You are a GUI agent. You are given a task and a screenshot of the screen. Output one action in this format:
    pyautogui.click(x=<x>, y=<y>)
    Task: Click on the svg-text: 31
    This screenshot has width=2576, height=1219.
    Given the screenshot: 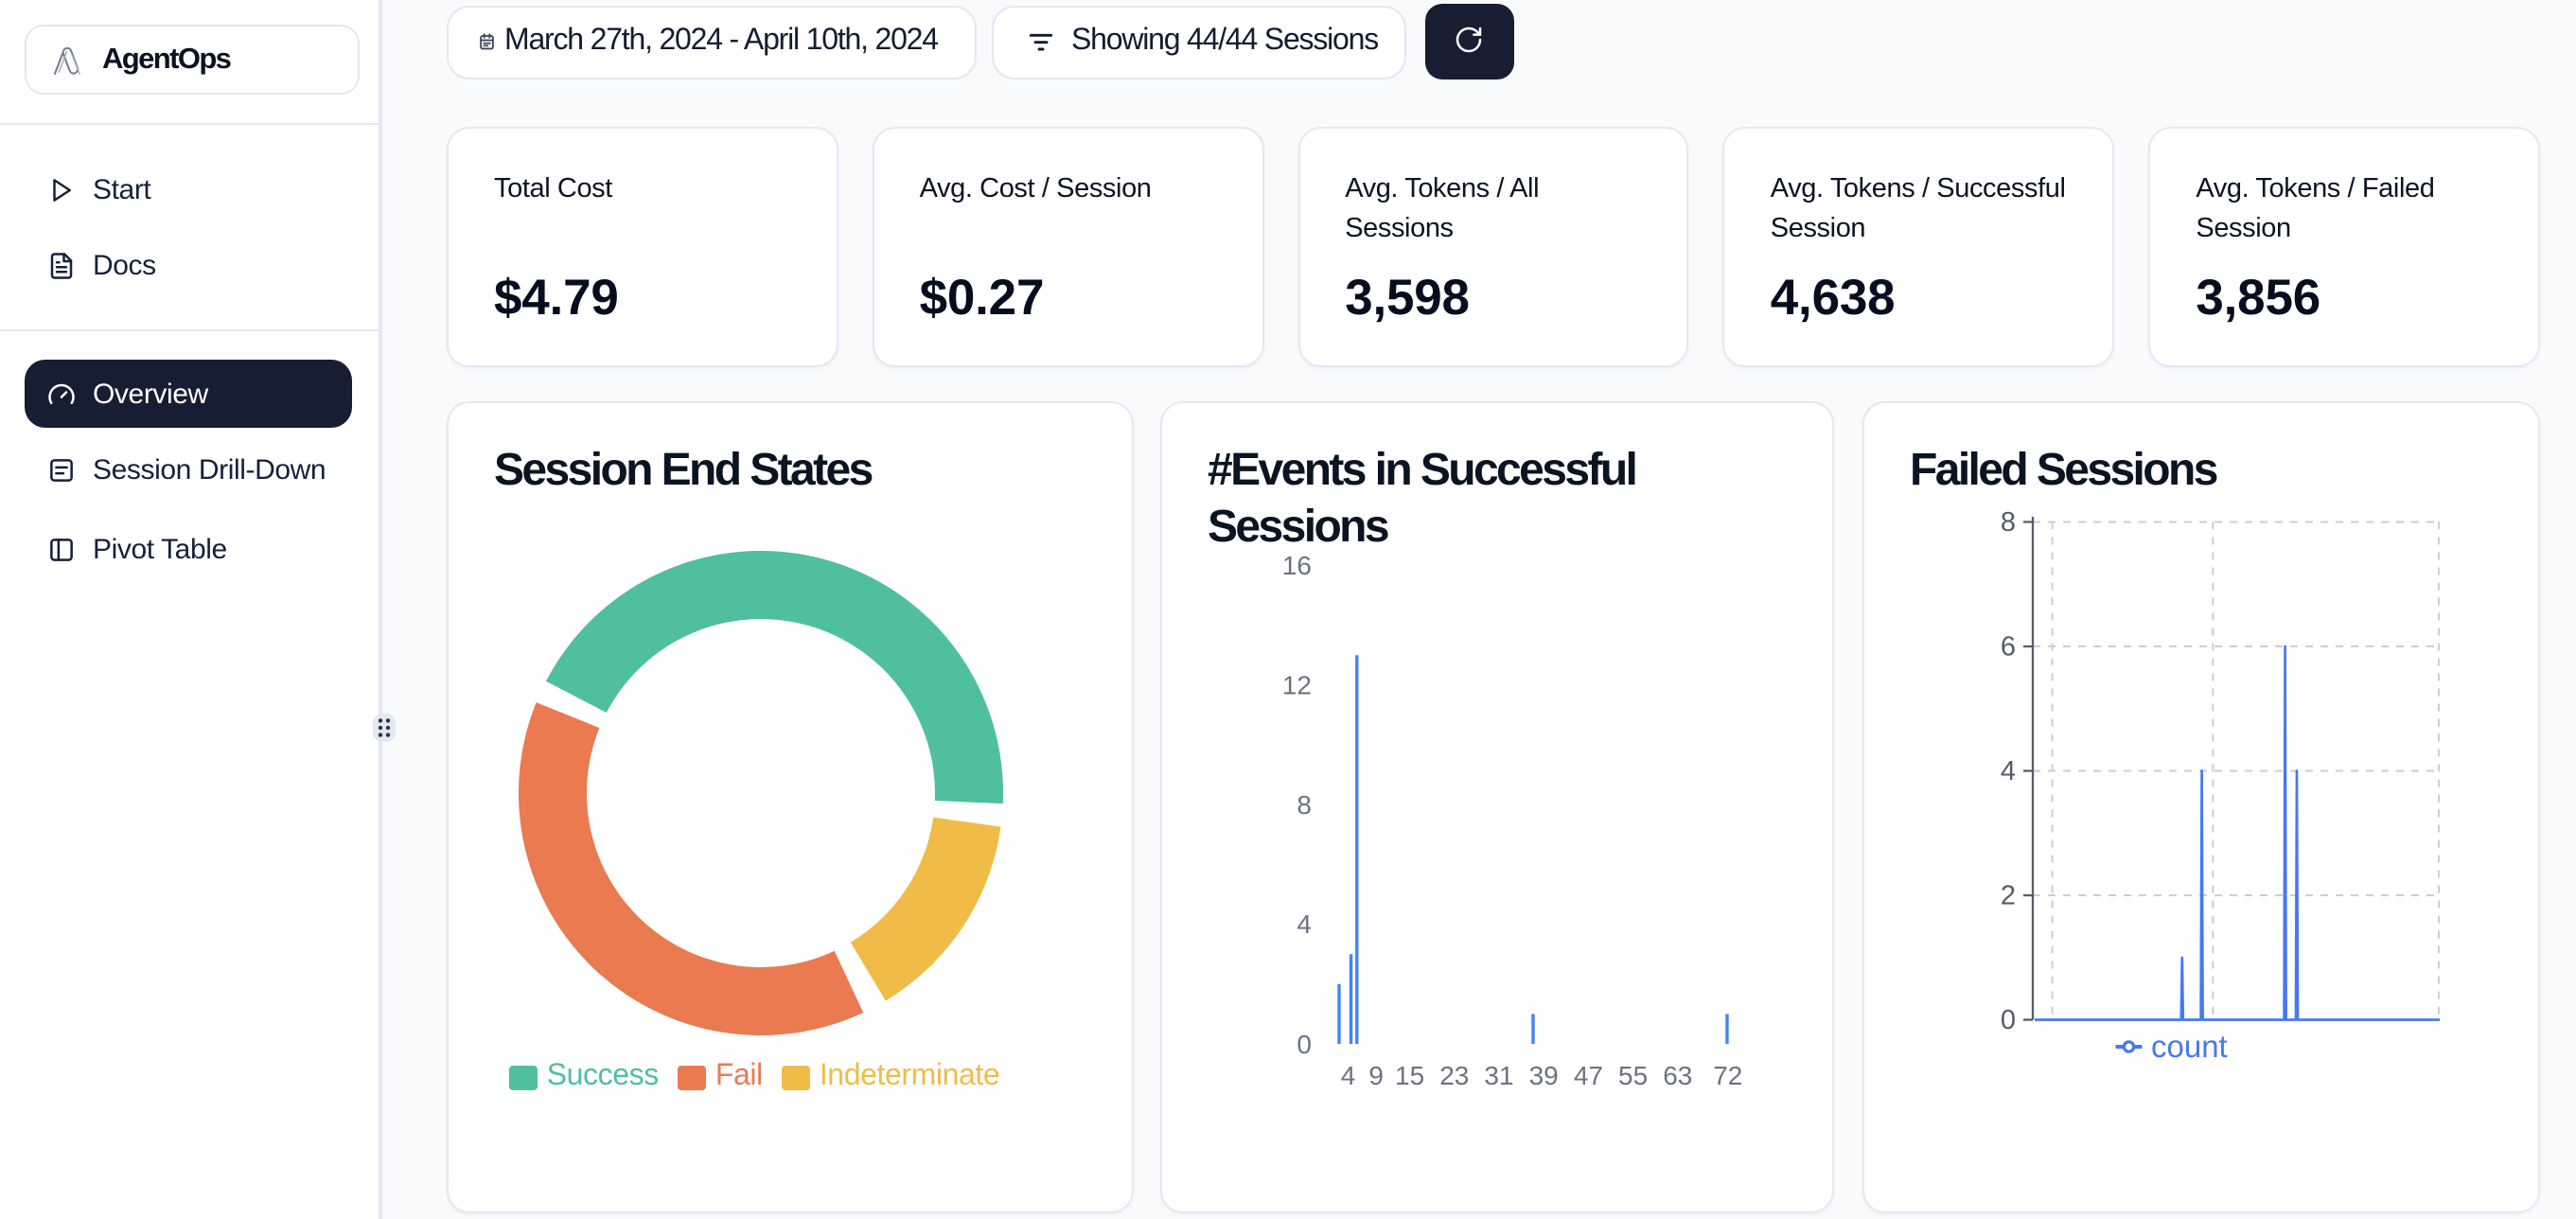 What is the action you would take?
    pyautogui.click(x=1498, y=1075)
    